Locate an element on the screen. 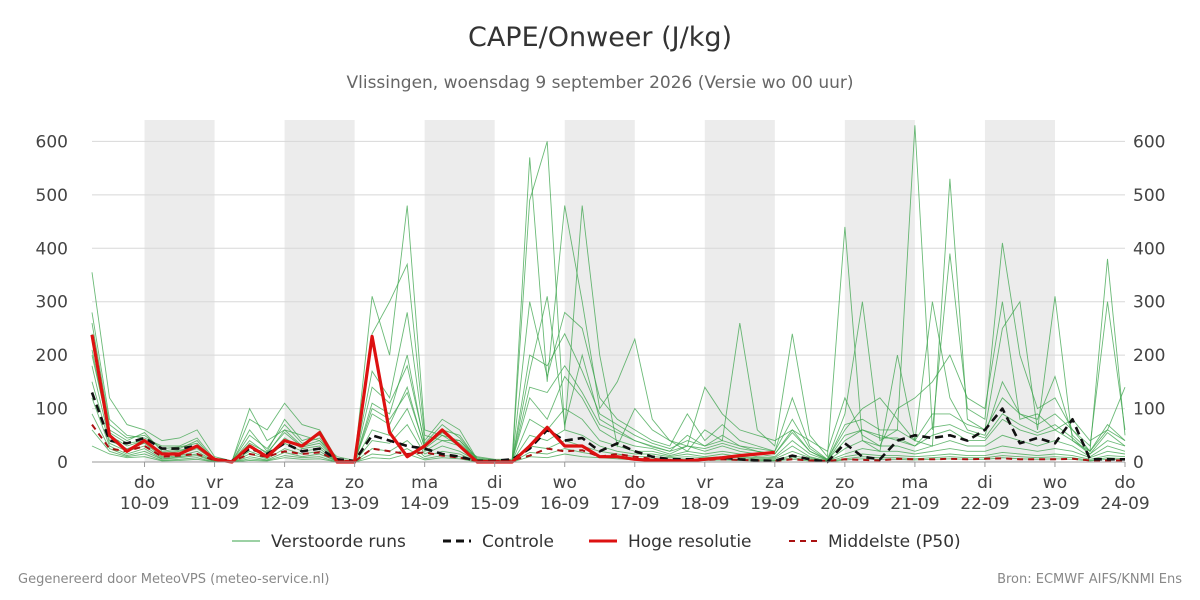  control-line is located at coordinates (607, 428).